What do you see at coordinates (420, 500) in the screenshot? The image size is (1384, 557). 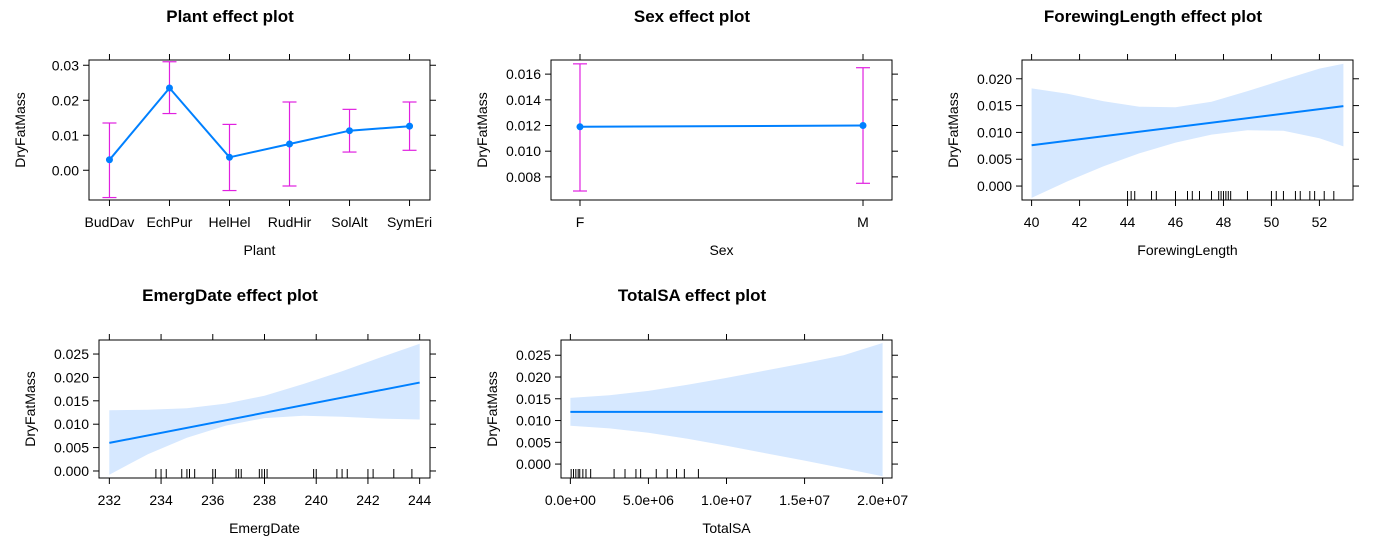 I see `emerg-xtick-label: 244` at bounding box center [420, 500].